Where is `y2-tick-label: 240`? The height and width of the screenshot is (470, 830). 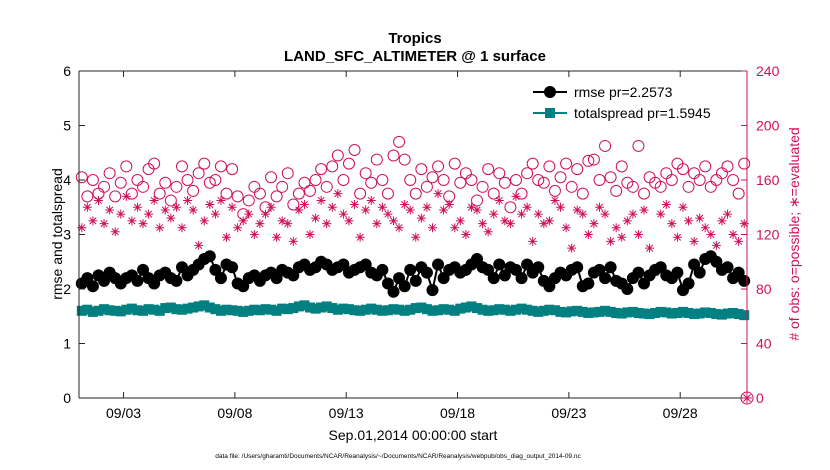
y2-tick-label: 240 is located at coordinates (768, 71).